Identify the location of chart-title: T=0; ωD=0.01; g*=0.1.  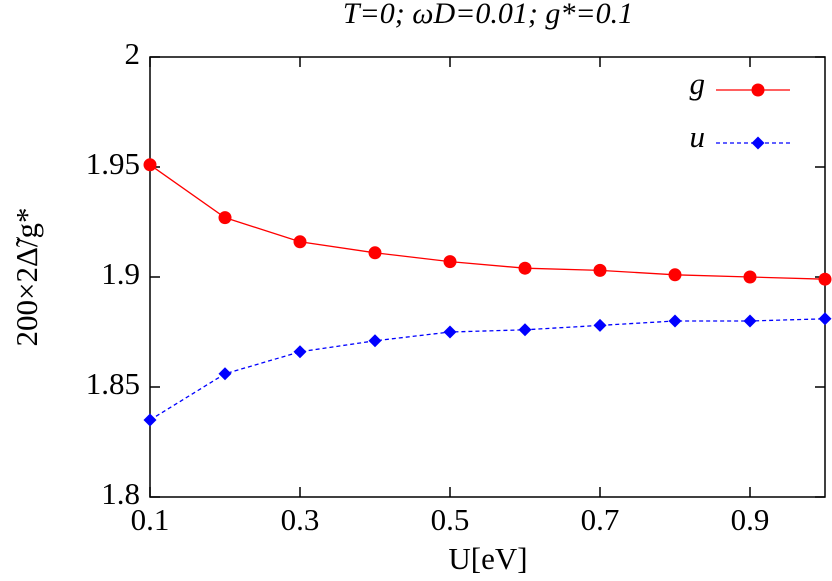
(488, 15).